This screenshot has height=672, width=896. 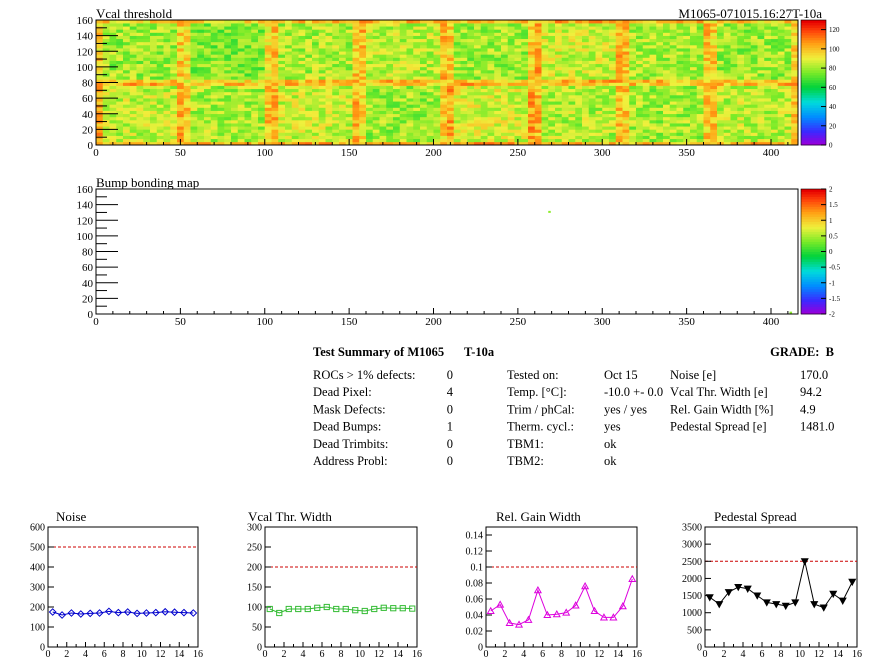 What do you see at coordinates (743, 654) in the screenshot?
I see `x-tick-label: 4` at bounding box center [743, 654].